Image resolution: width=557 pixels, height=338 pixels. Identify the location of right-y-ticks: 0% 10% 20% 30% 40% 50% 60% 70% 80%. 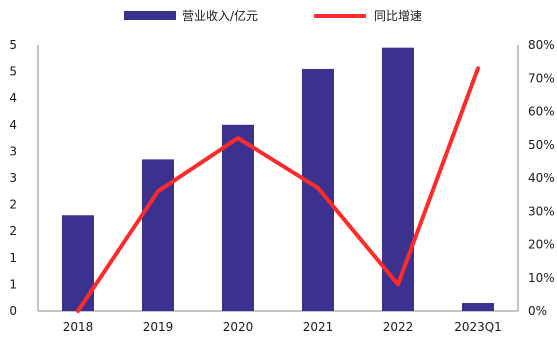
(541, 178).